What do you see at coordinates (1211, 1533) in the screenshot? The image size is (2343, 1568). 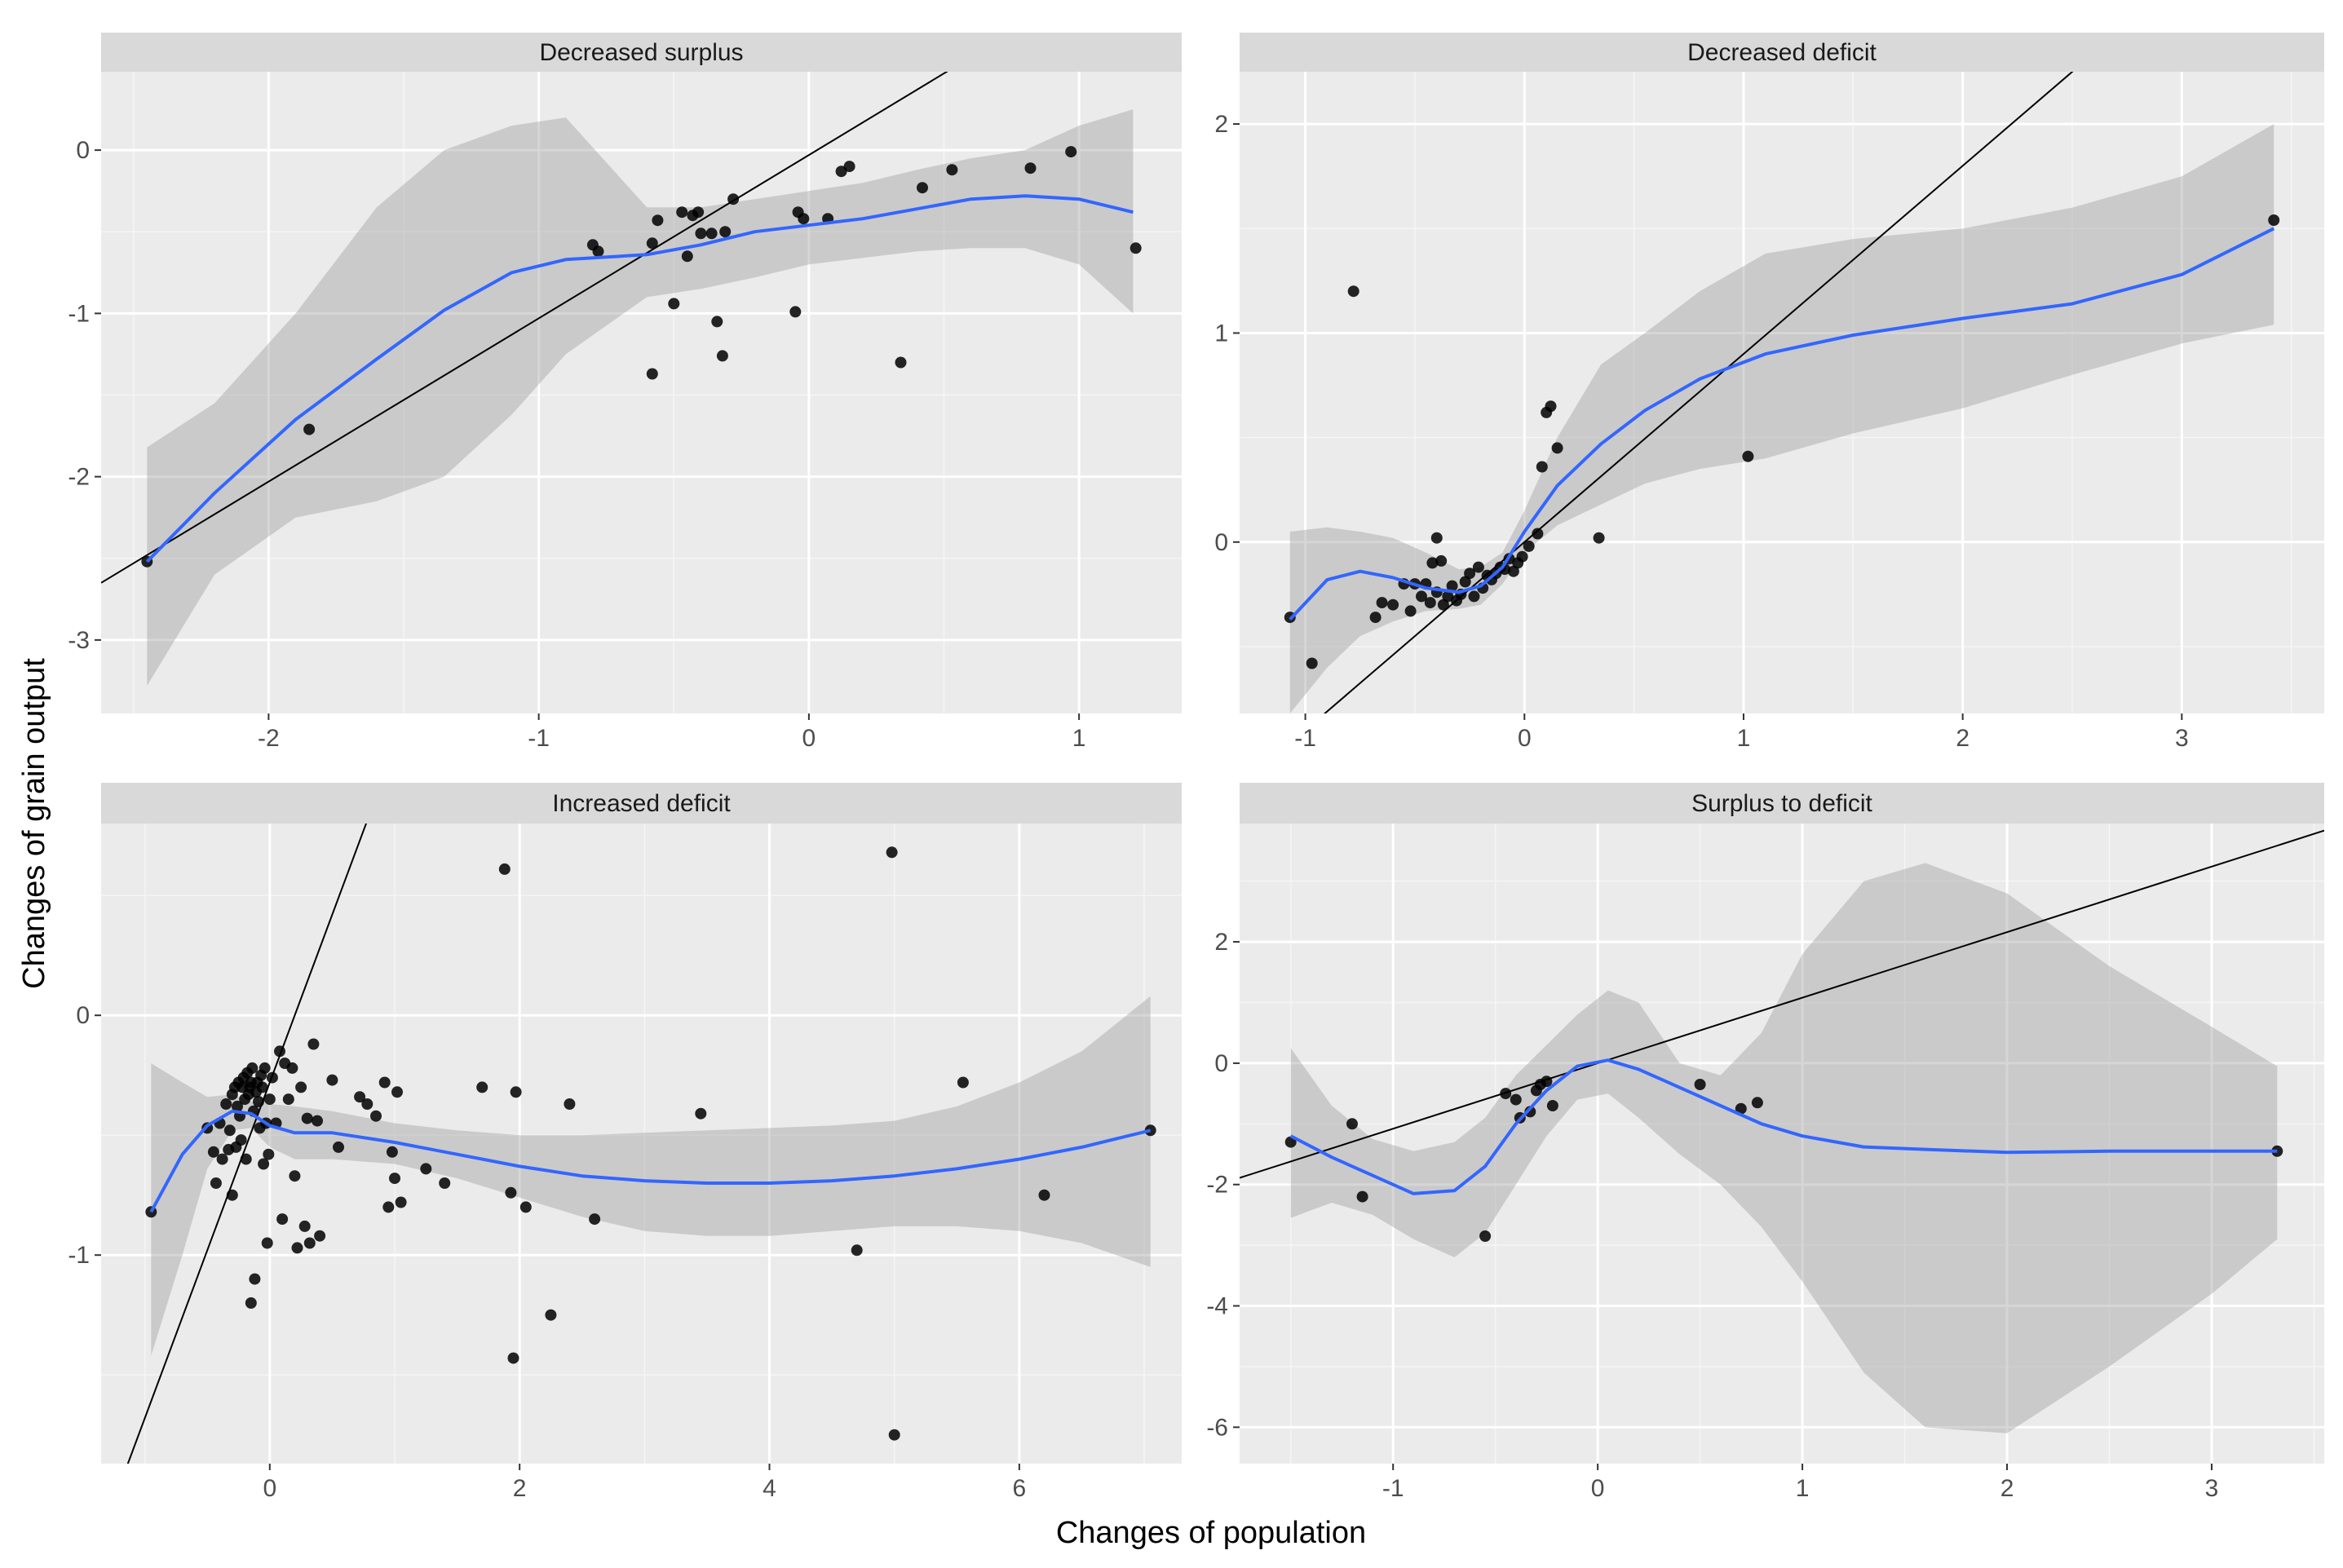 I see `x-axis-title: Changes of population` at bounding box center [1211, 1533].